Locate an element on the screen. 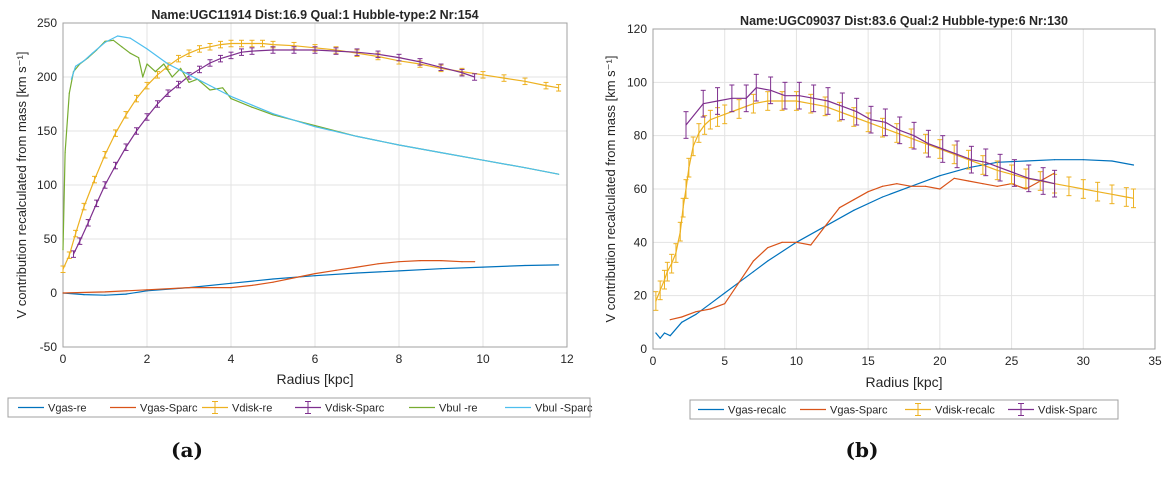 The height and width of the screenshot is (492, 1166). series-line is located at coordinates (862, 246).